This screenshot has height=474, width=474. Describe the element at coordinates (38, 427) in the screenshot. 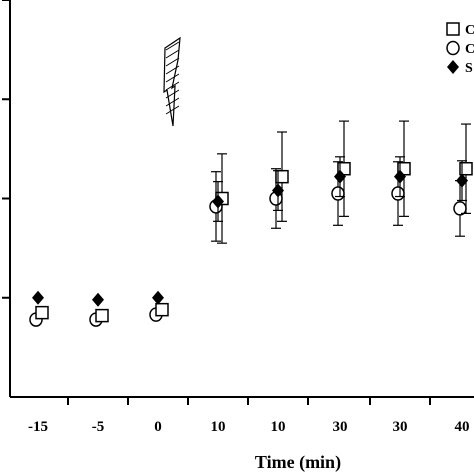

I see `x-tick-label: -15` at that location.